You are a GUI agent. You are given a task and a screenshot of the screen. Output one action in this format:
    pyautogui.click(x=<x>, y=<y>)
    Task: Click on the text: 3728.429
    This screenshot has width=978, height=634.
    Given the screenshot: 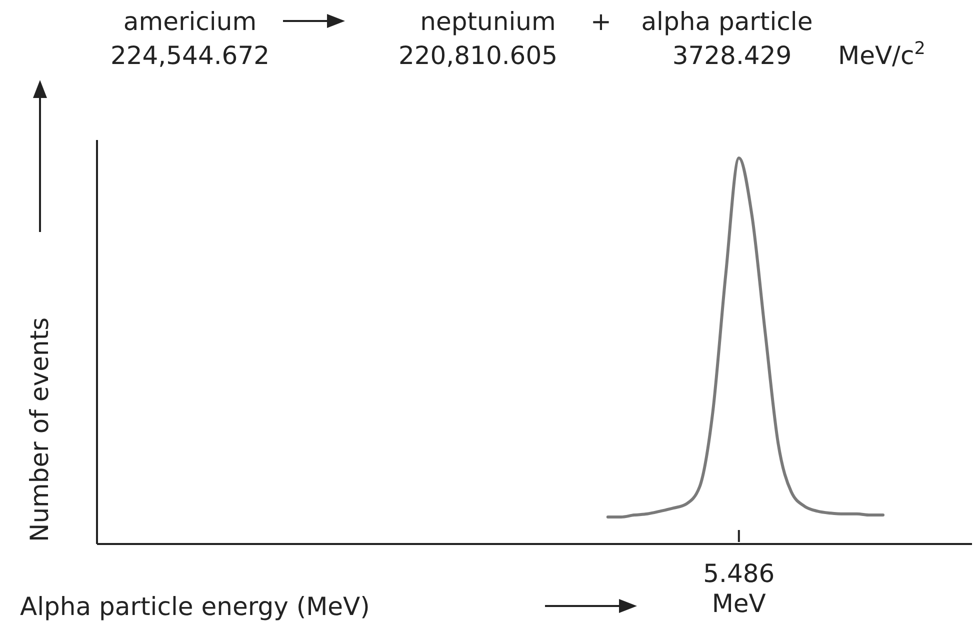 What is the action you would take?
    pyautogui.click(x=732, y=55)
    